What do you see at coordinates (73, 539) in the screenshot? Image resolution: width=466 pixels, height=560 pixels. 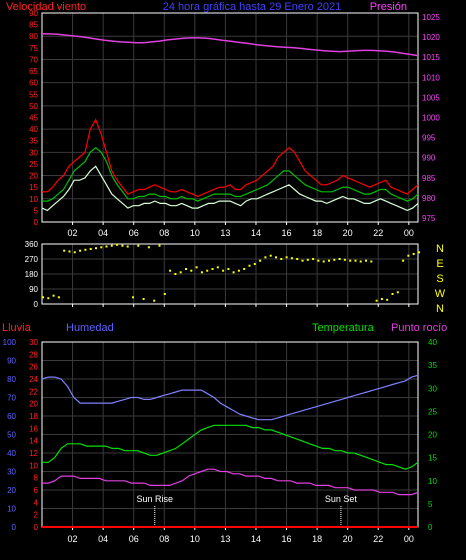 I see `humidity-x-tick-label: 02` at bounding box center [73, 539].